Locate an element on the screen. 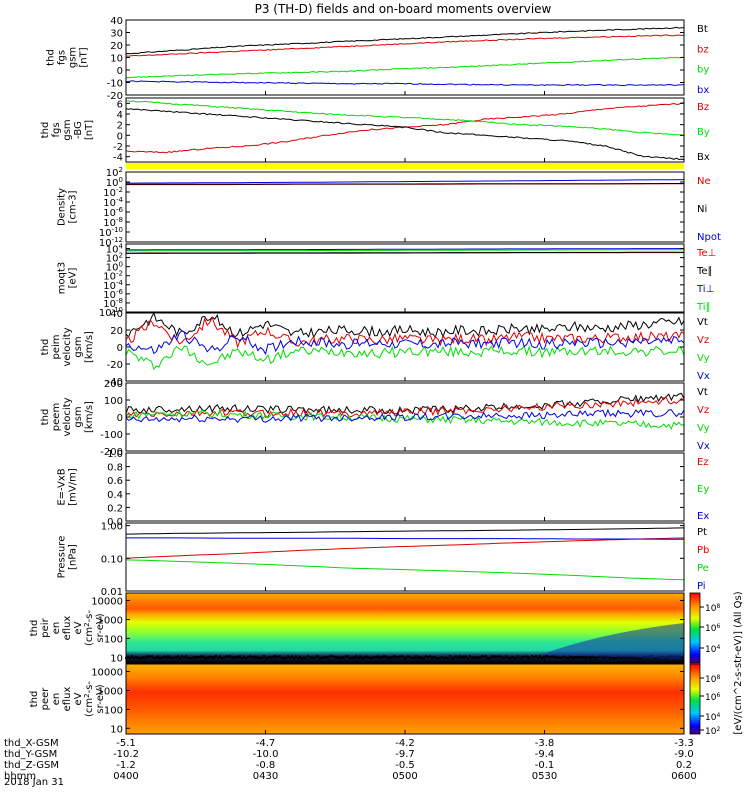 The height and width of the screenshot is (804, 750). ytick-label-efield: 0.6 is located at coordinates (115, 481).